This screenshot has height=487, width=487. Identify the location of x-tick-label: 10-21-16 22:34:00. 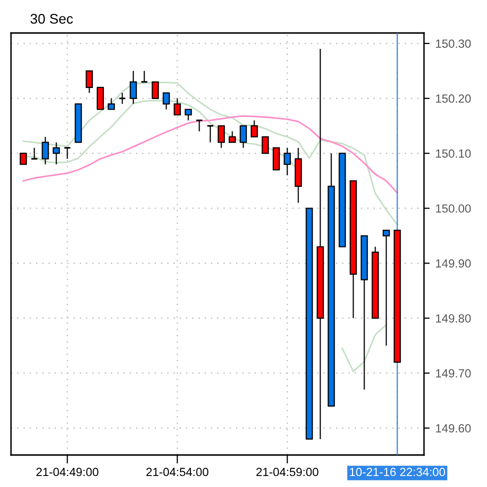
(398, 472).